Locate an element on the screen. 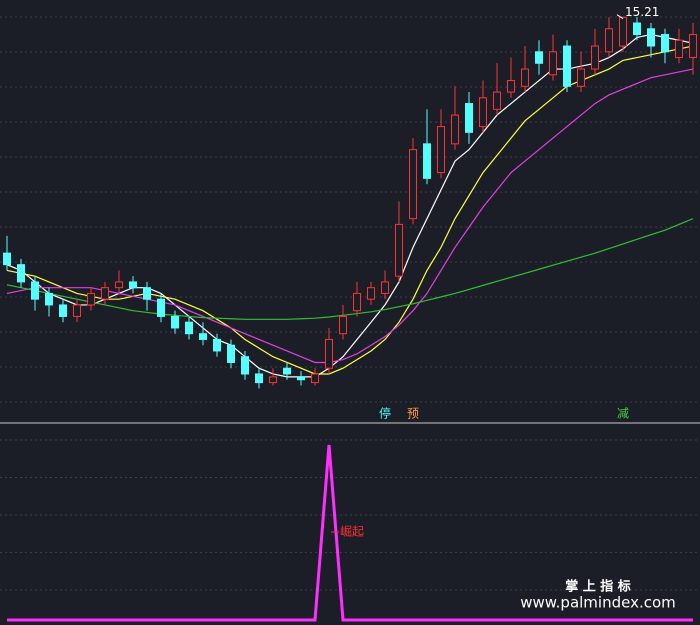 This screenshot has width=700, height=625. max-price-label: 15.21 is located at coordinates (642, 12).